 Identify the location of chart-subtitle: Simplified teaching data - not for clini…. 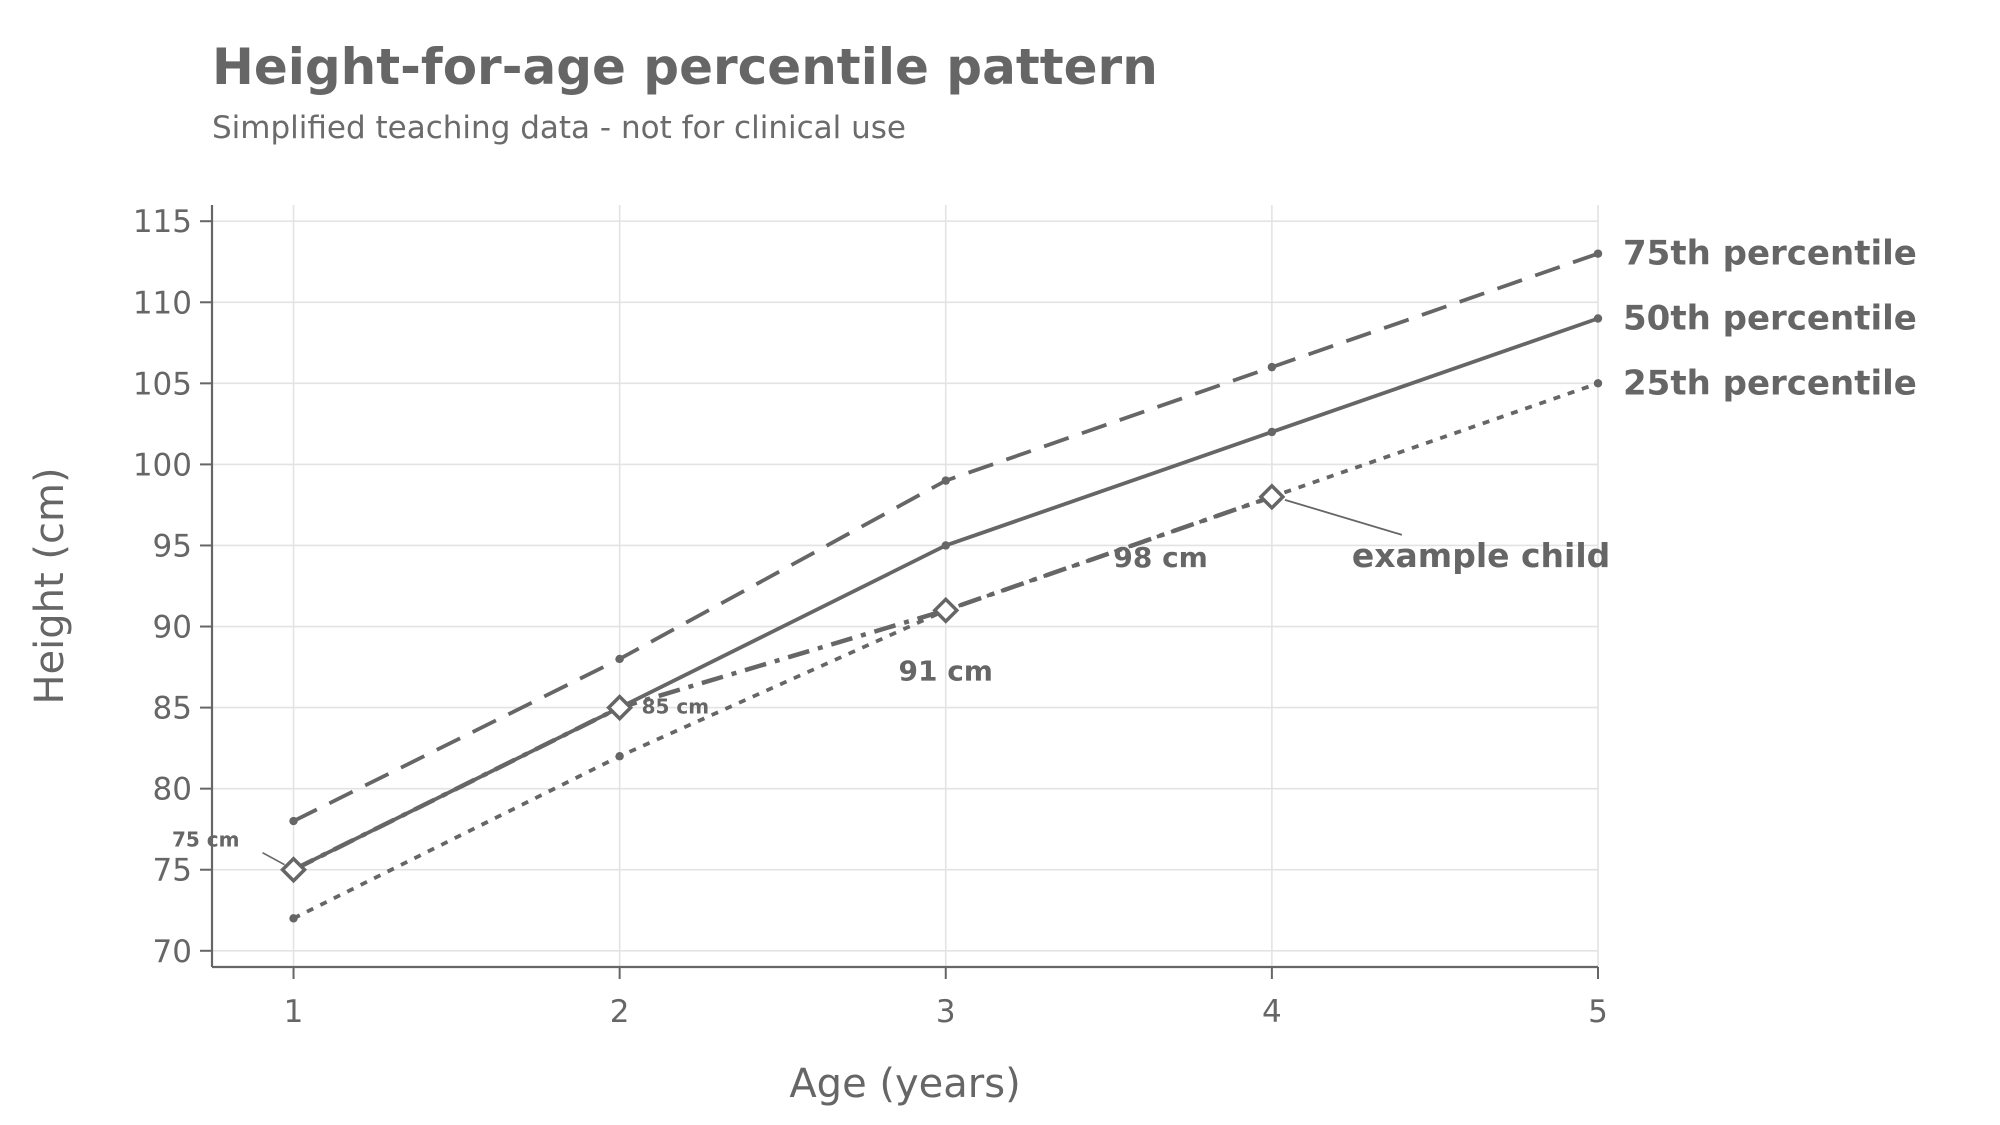
(559, 128).